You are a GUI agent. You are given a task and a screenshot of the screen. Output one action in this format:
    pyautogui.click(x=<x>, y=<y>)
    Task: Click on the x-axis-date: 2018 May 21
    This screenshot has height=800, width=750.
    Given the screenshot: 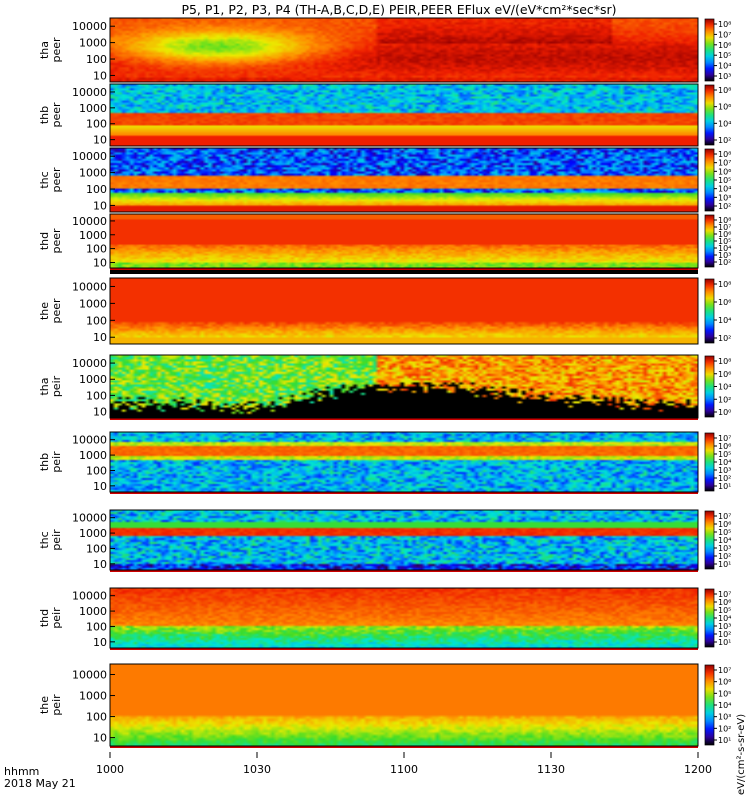 What is the action you would take?
    pyautogui.click(x=40, y=783)
    